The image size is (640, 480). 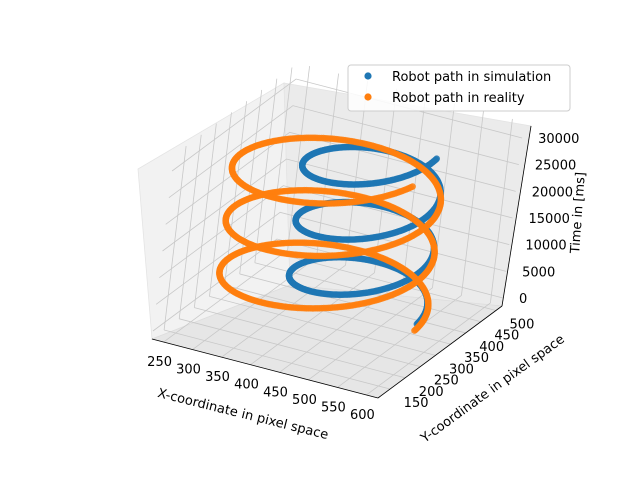 What do you see at coordinates (217, 377) in the screenshot?
I see `x-tick-label: 350` at bounding box center [217, 377].